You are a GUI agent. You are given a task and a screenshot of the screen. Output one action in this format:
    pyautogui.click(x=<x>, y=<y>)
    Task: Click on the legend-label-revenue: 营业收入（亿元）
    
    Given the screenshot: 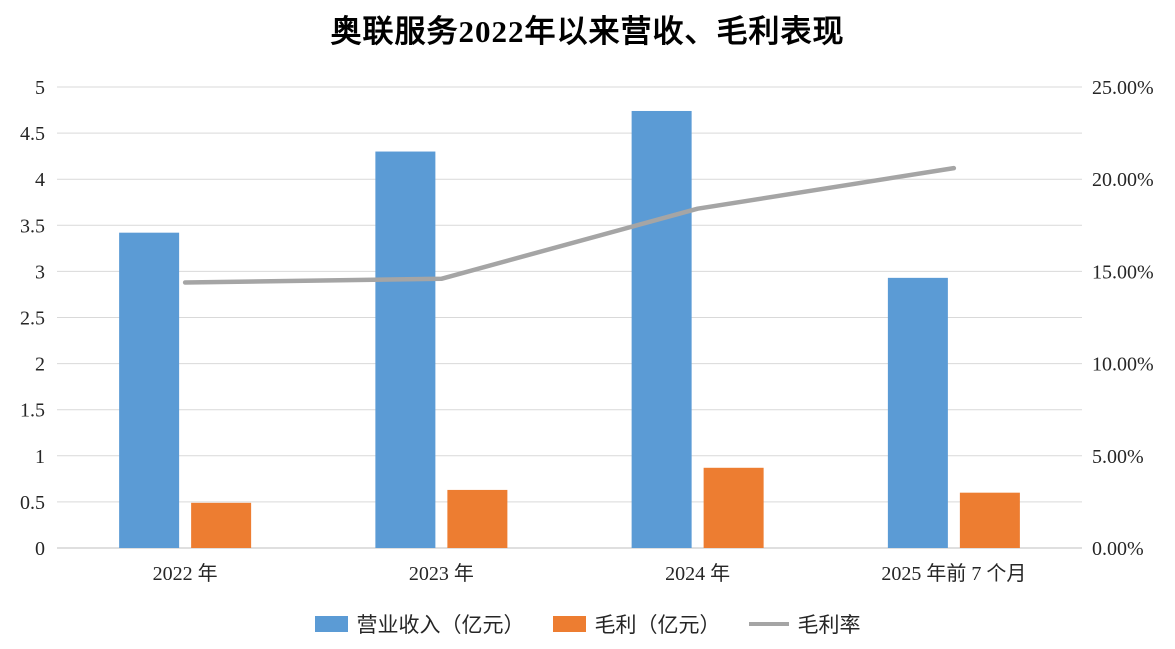 What is the action you would take?
    pyautogui.click(x=440, y=625)
    